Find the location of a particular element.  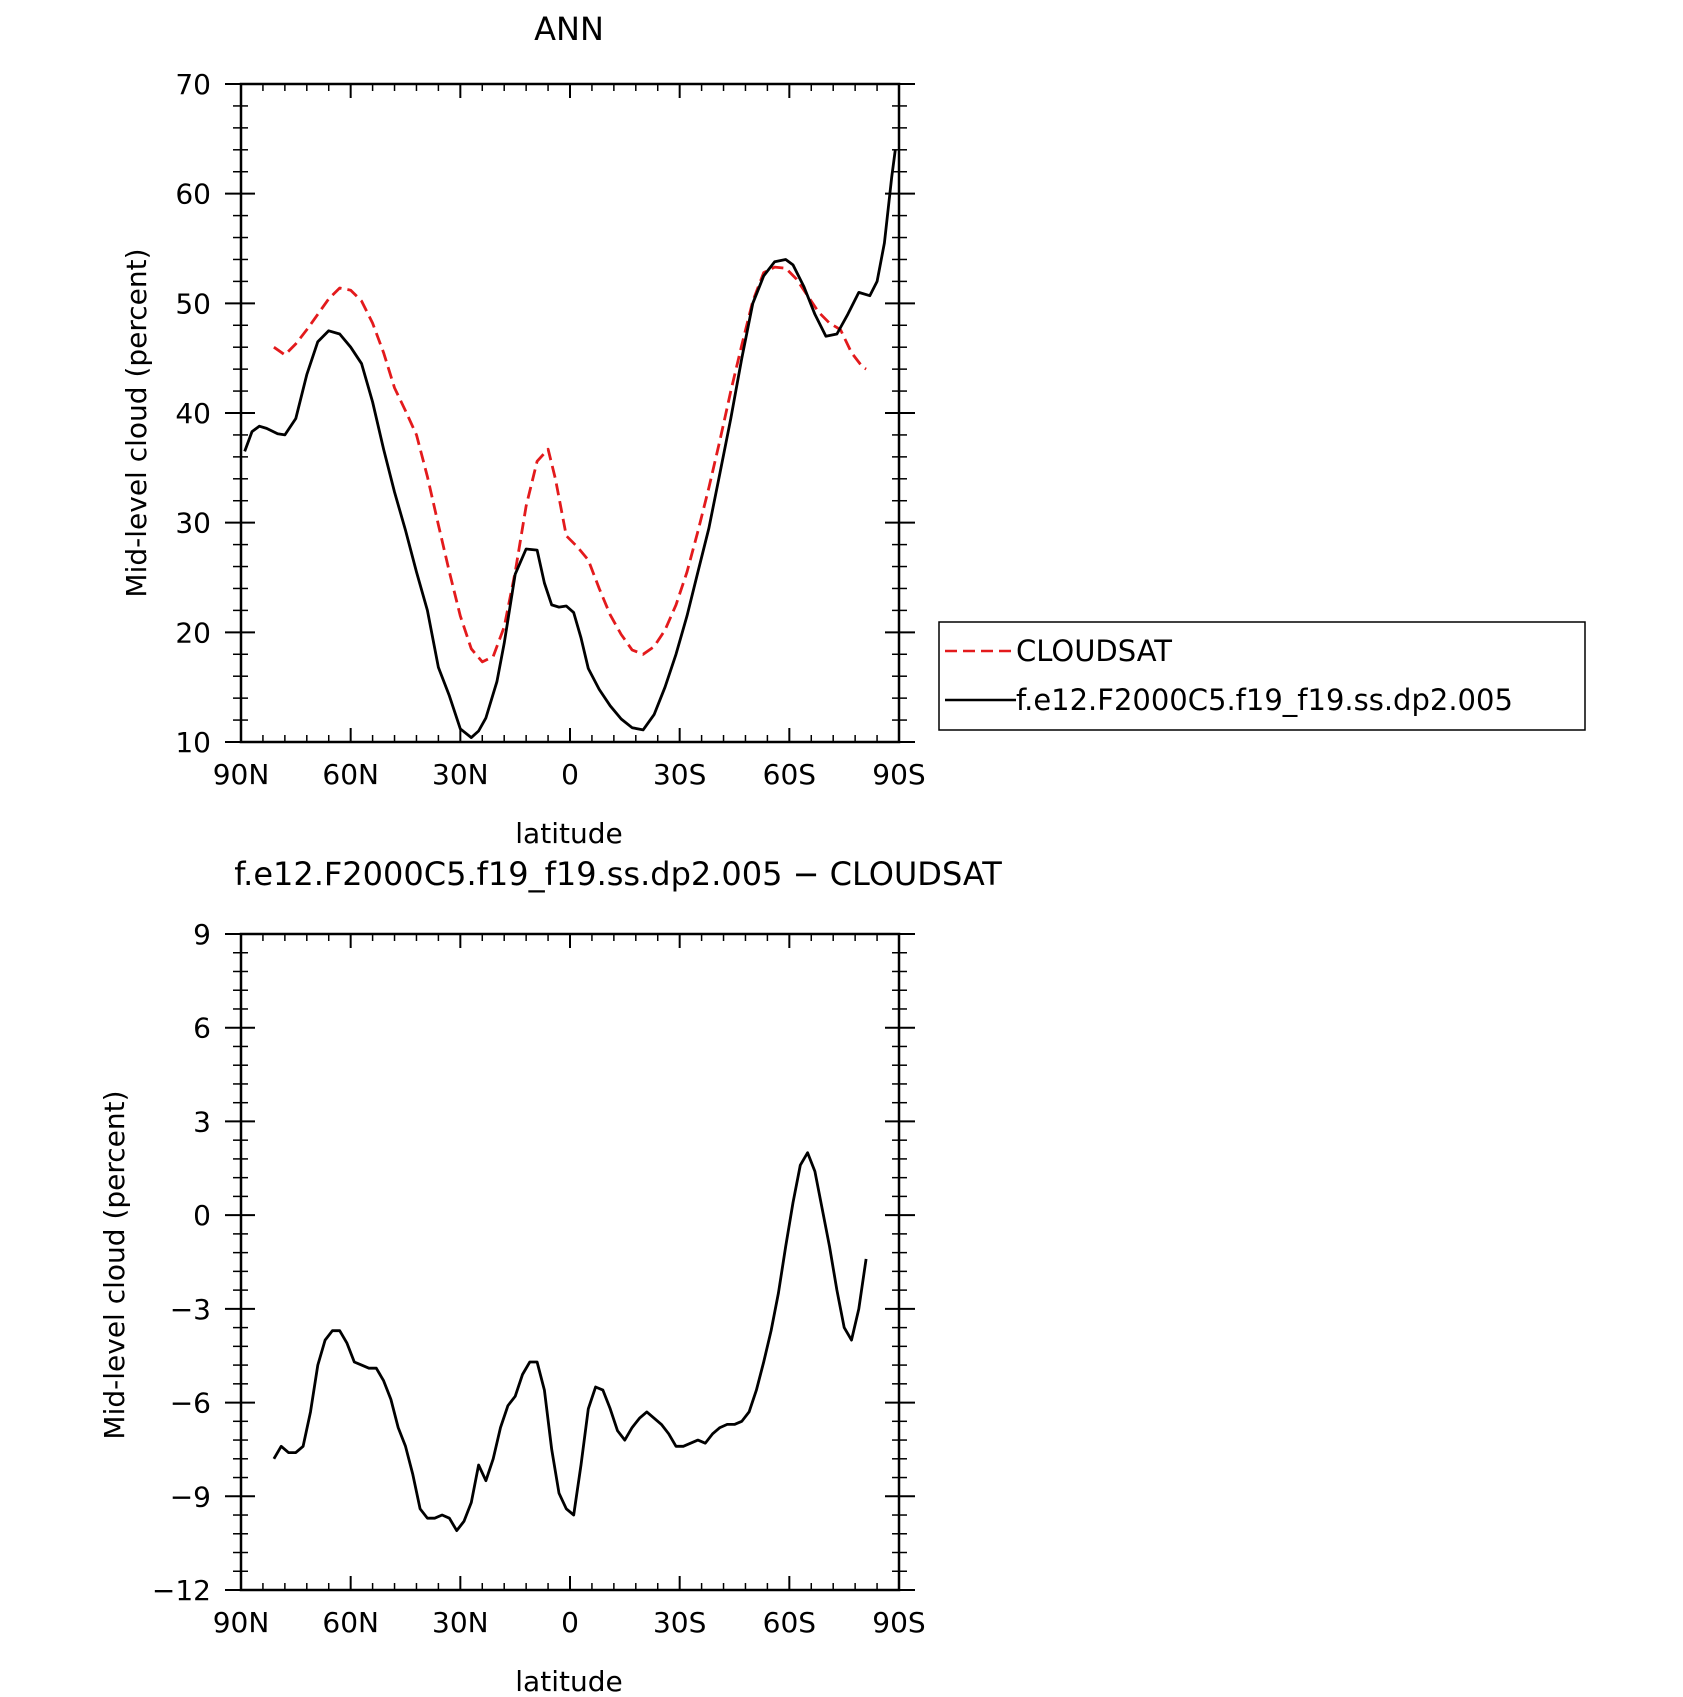

bottom-ytick-label: −6 is located at coordinates (190, 1403).